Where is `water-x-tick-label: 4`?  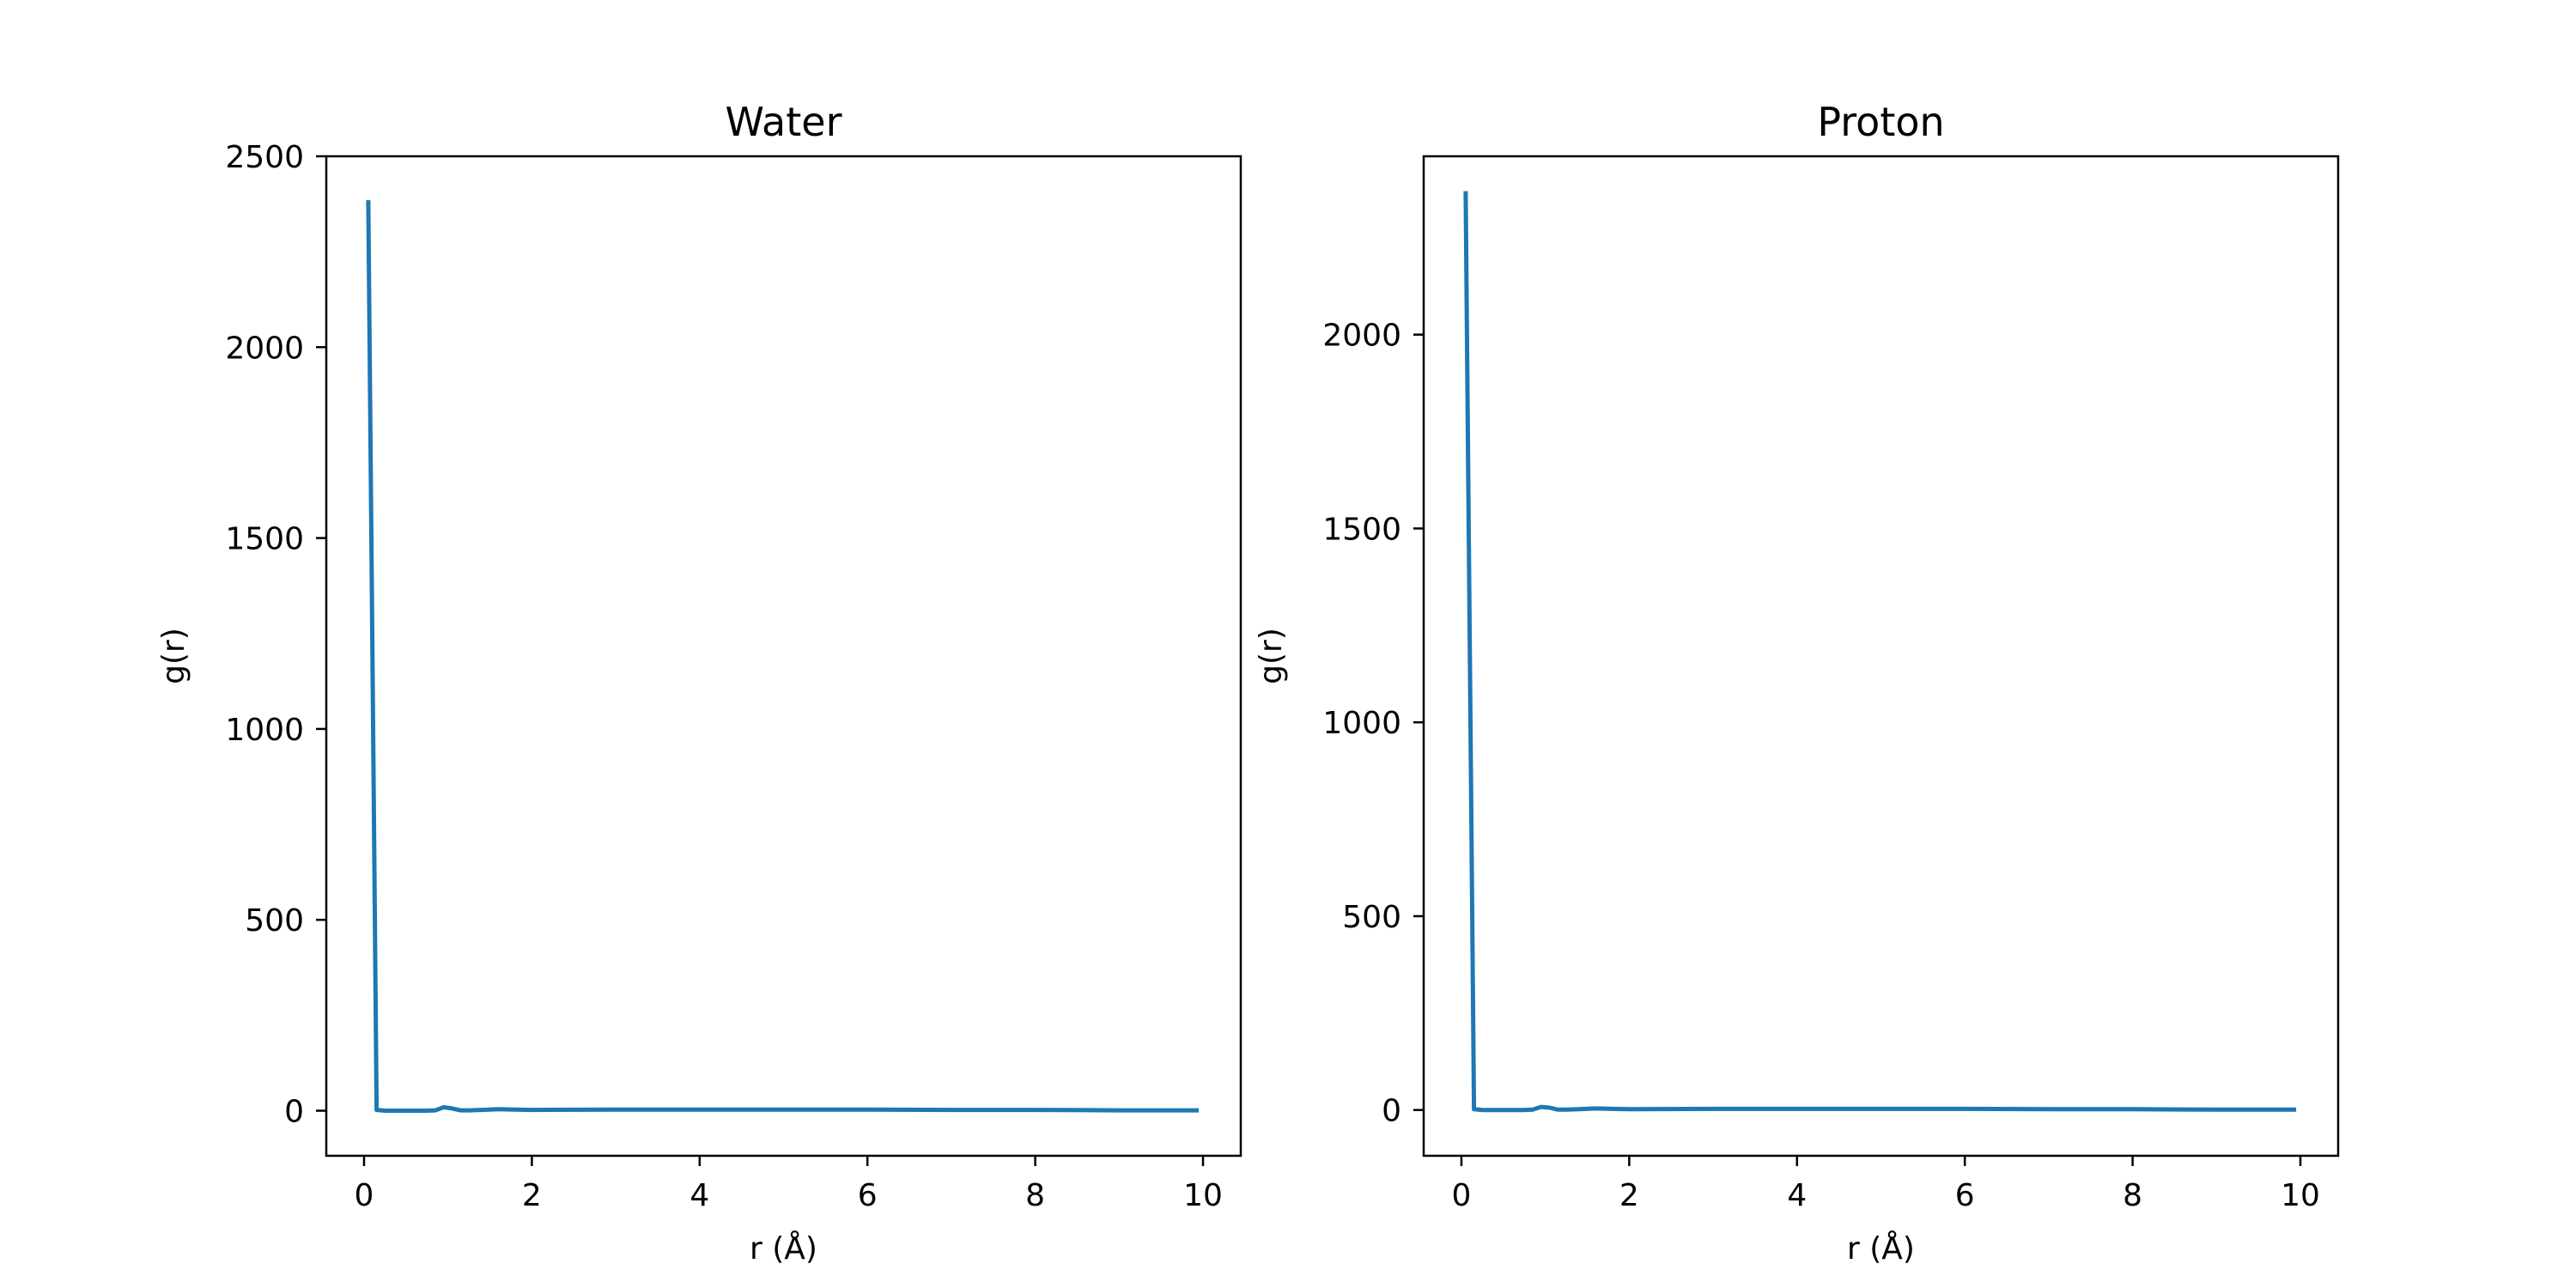 water-x-tick-label: 4 is located at coordinates (700, 1195).